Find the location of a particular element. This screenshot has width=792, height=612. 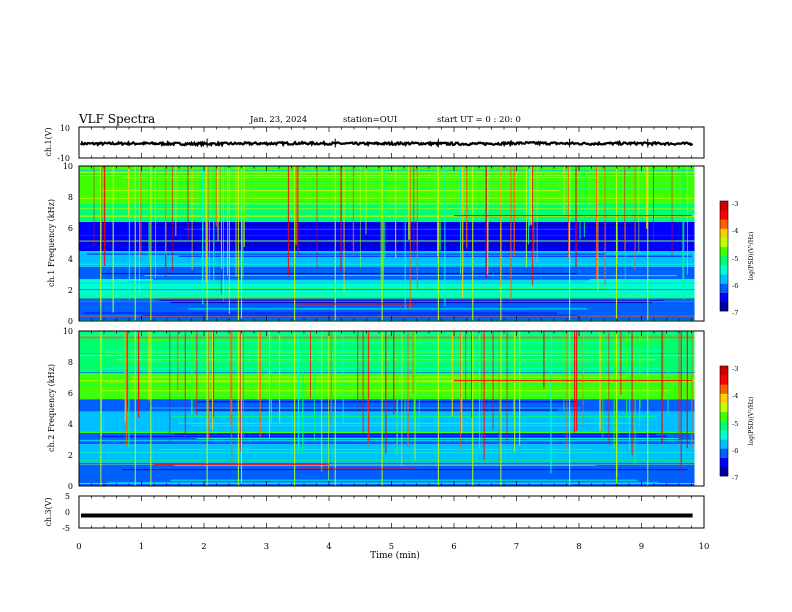

ch1-colorbar-frame is located at coordinates (724, 256).